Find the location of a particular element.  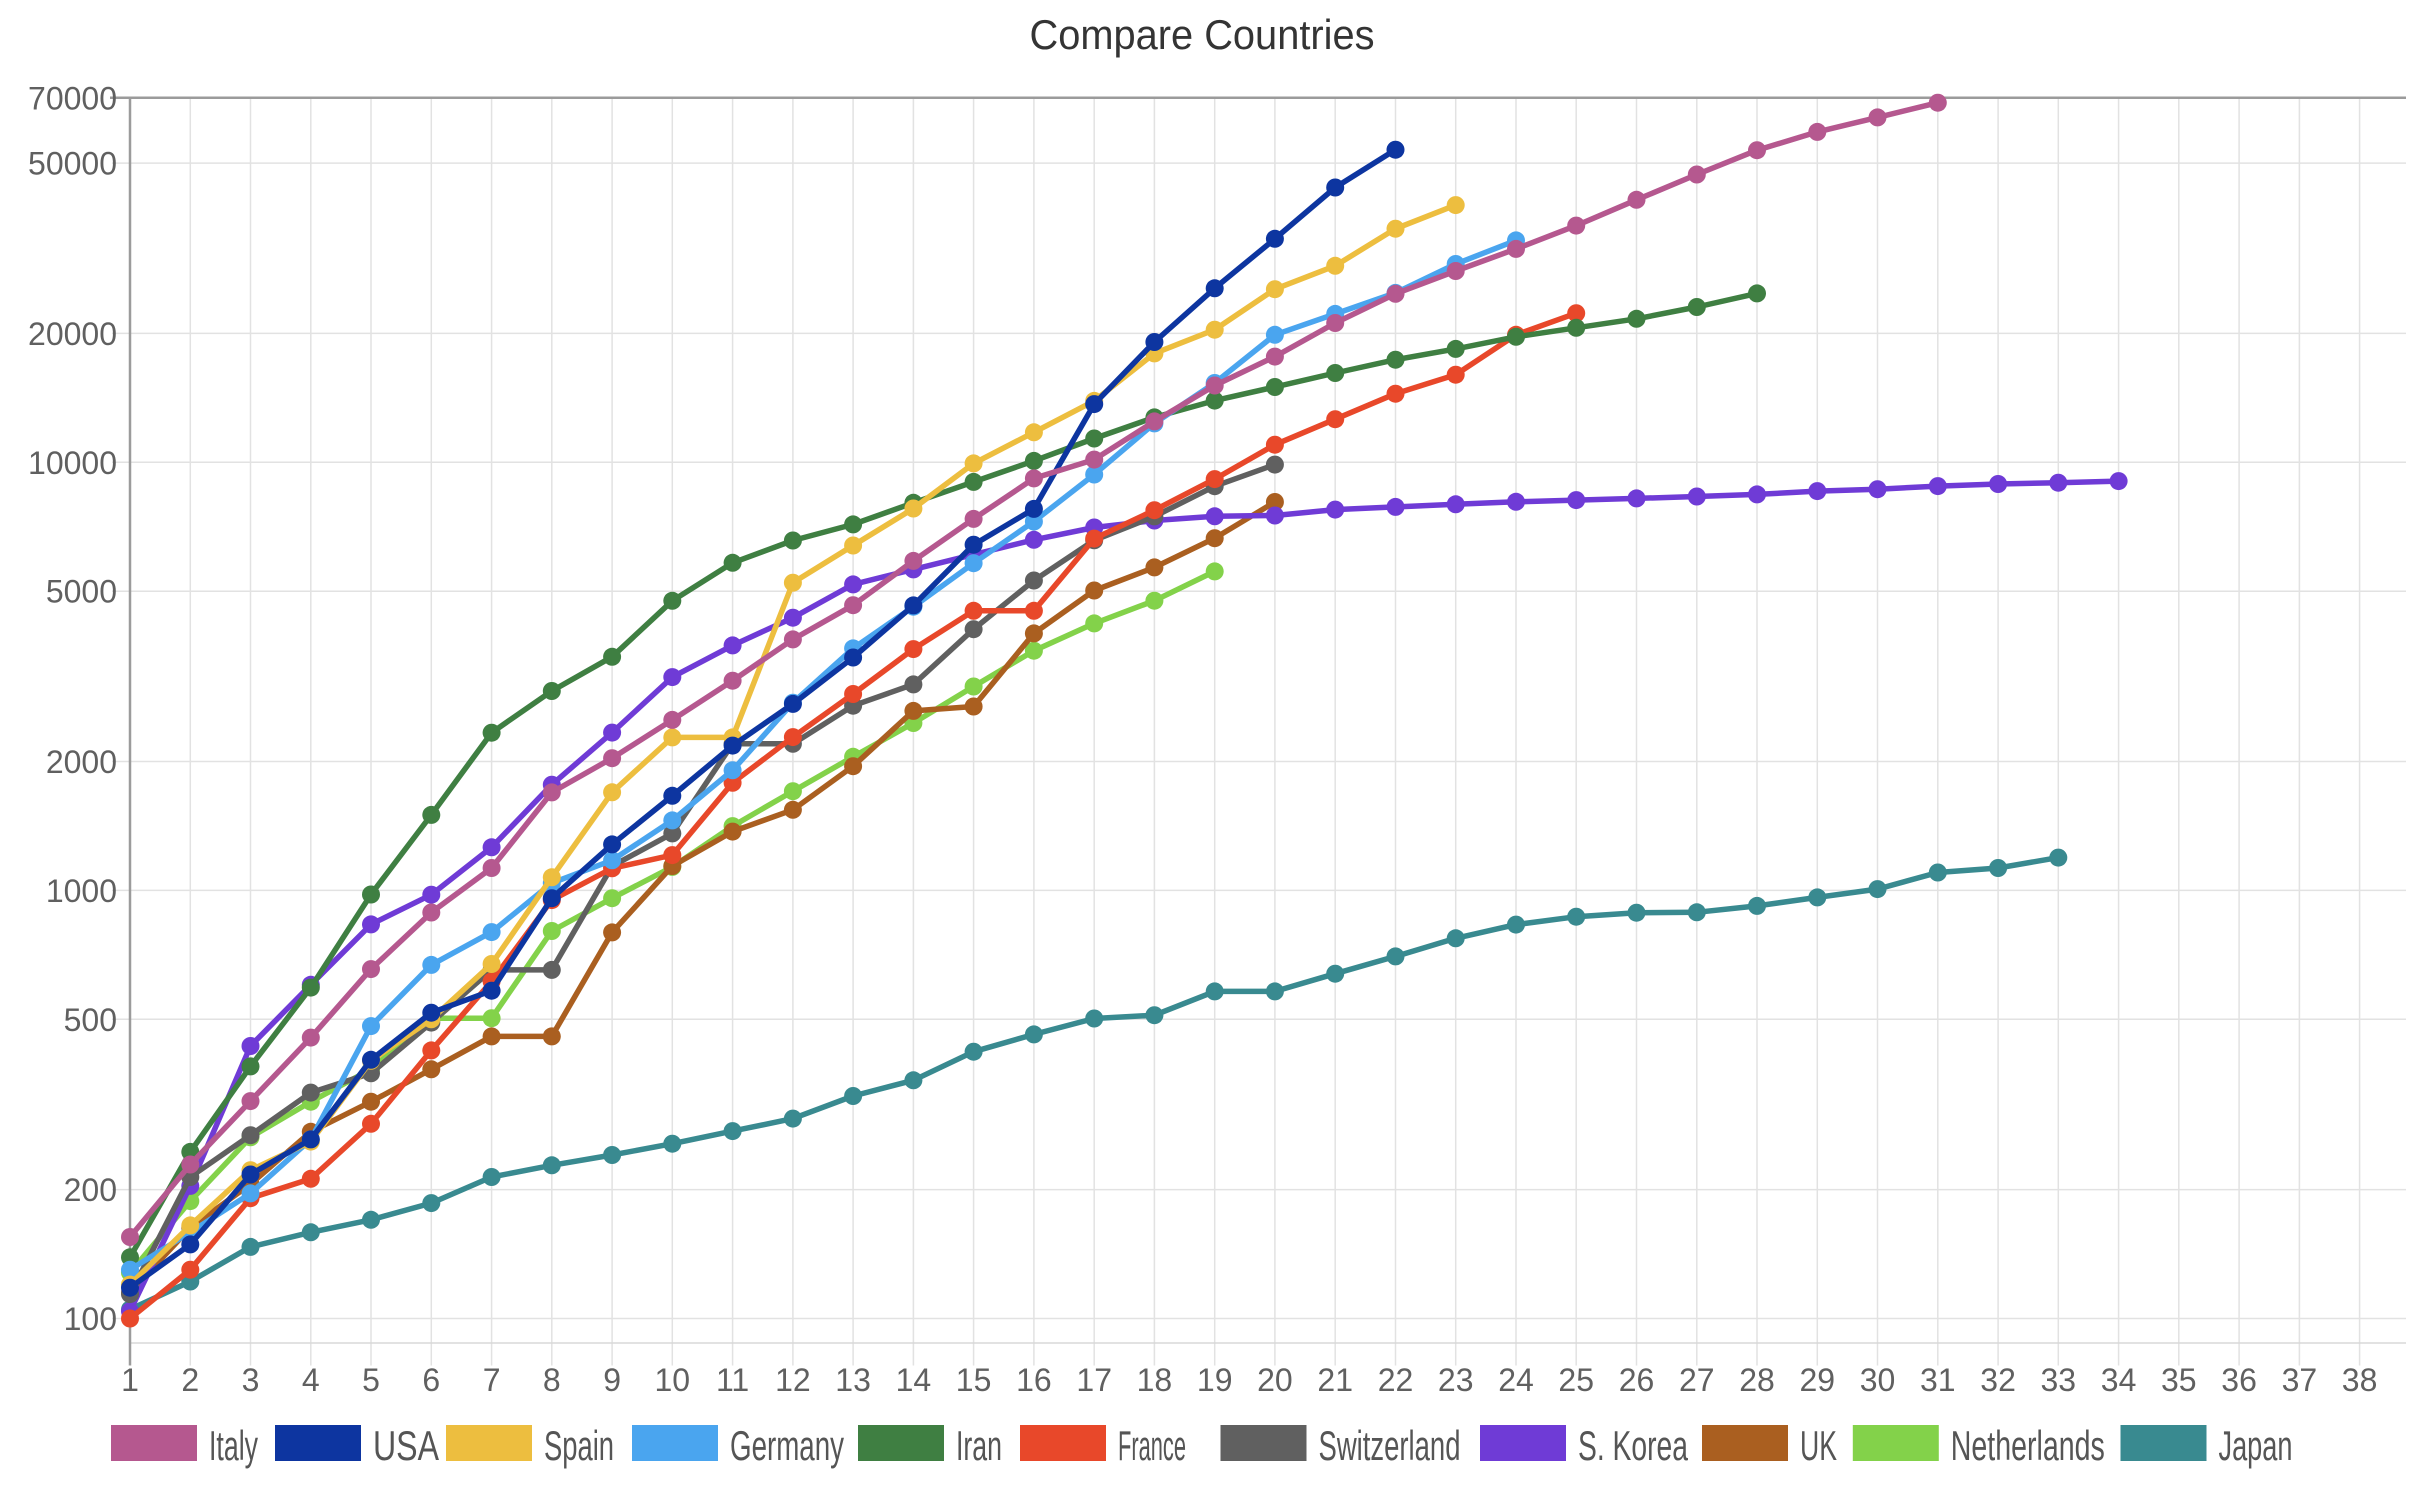

svg-text: 32 is located at coordinates (1998, 1380).